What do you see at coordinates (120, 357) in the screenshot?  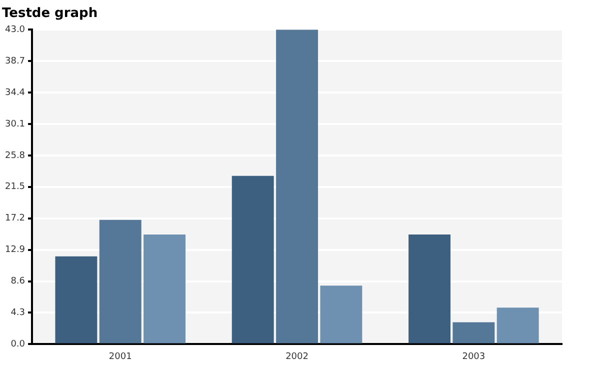 I see `x-tick-label: 2001` at bounding box center [120, 357].